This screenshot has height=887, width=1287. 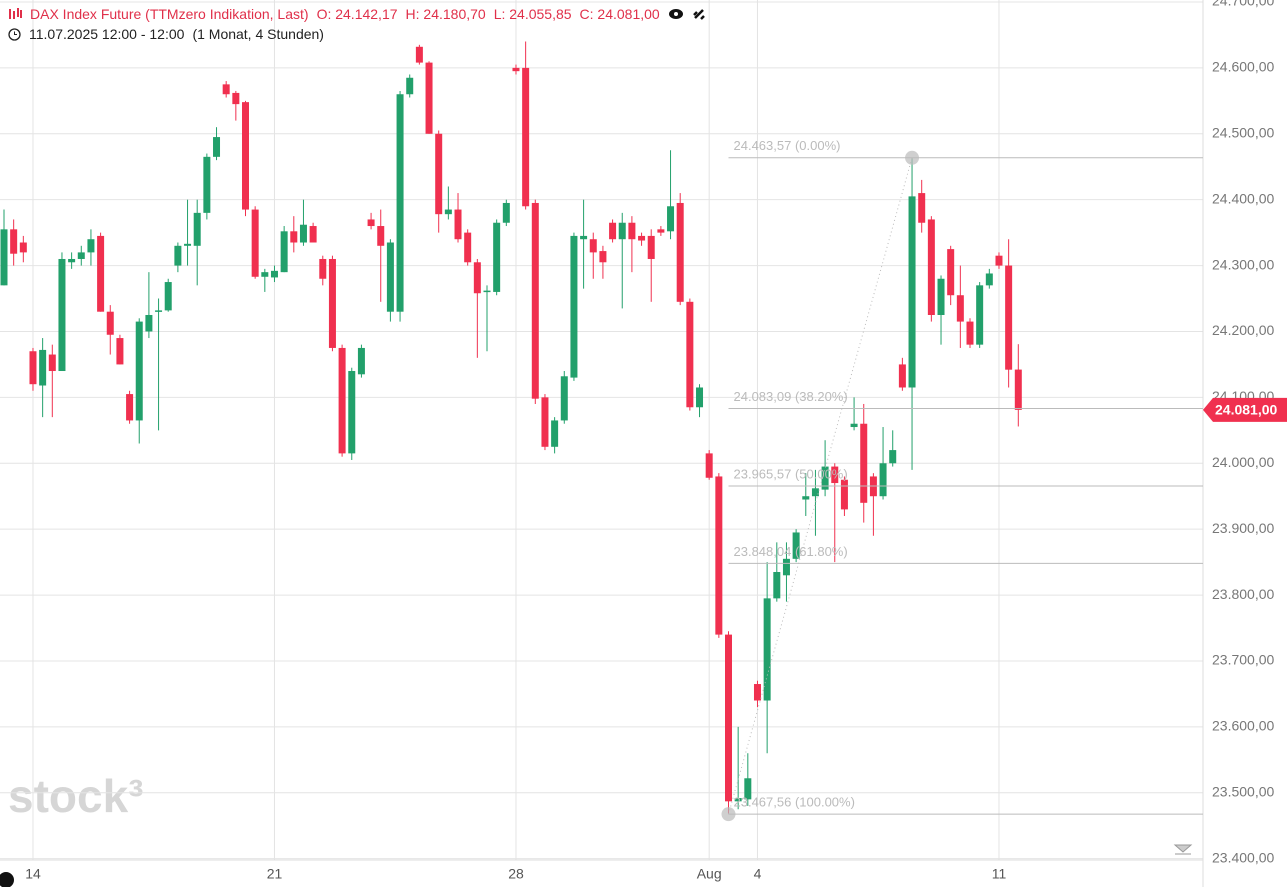 I want to click on y-tick-label: 24.500,00, so click(x=1243, y=132).